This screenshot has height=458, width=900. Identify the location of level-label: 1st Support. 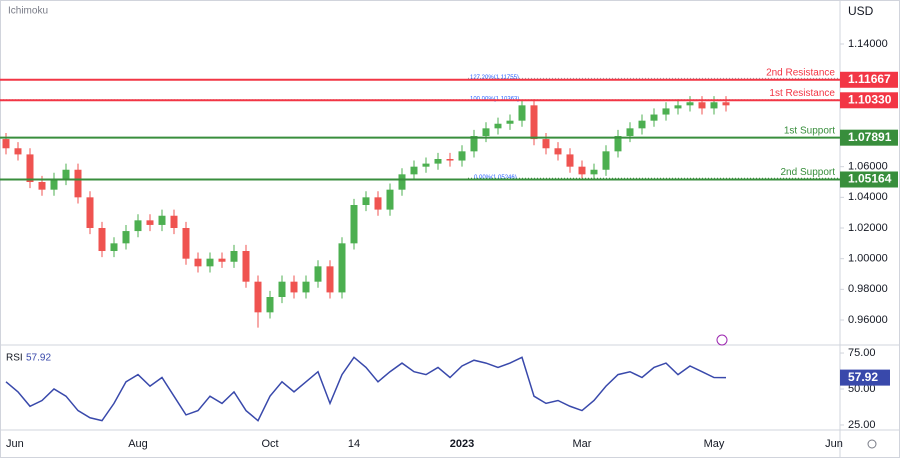
(809, 130).